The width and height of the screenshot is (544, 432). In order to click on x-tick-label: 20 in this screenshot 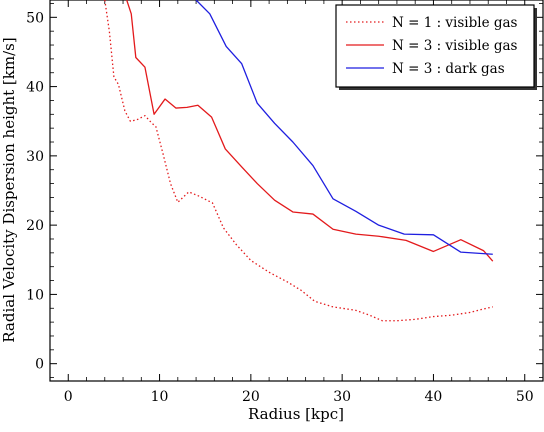, I will do `click(251, 397)`.